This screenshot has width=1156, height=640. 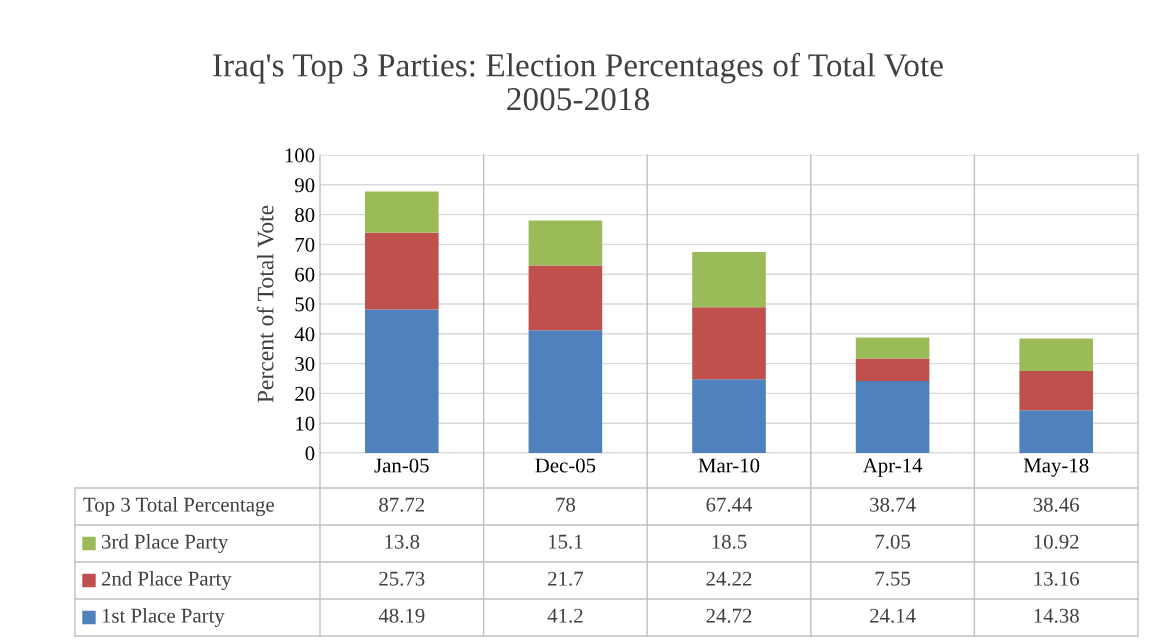 What do you see at coordinates (401, 615) in the screenshot?
I see `data-label: 48.19` at bounding box center [401, 615].